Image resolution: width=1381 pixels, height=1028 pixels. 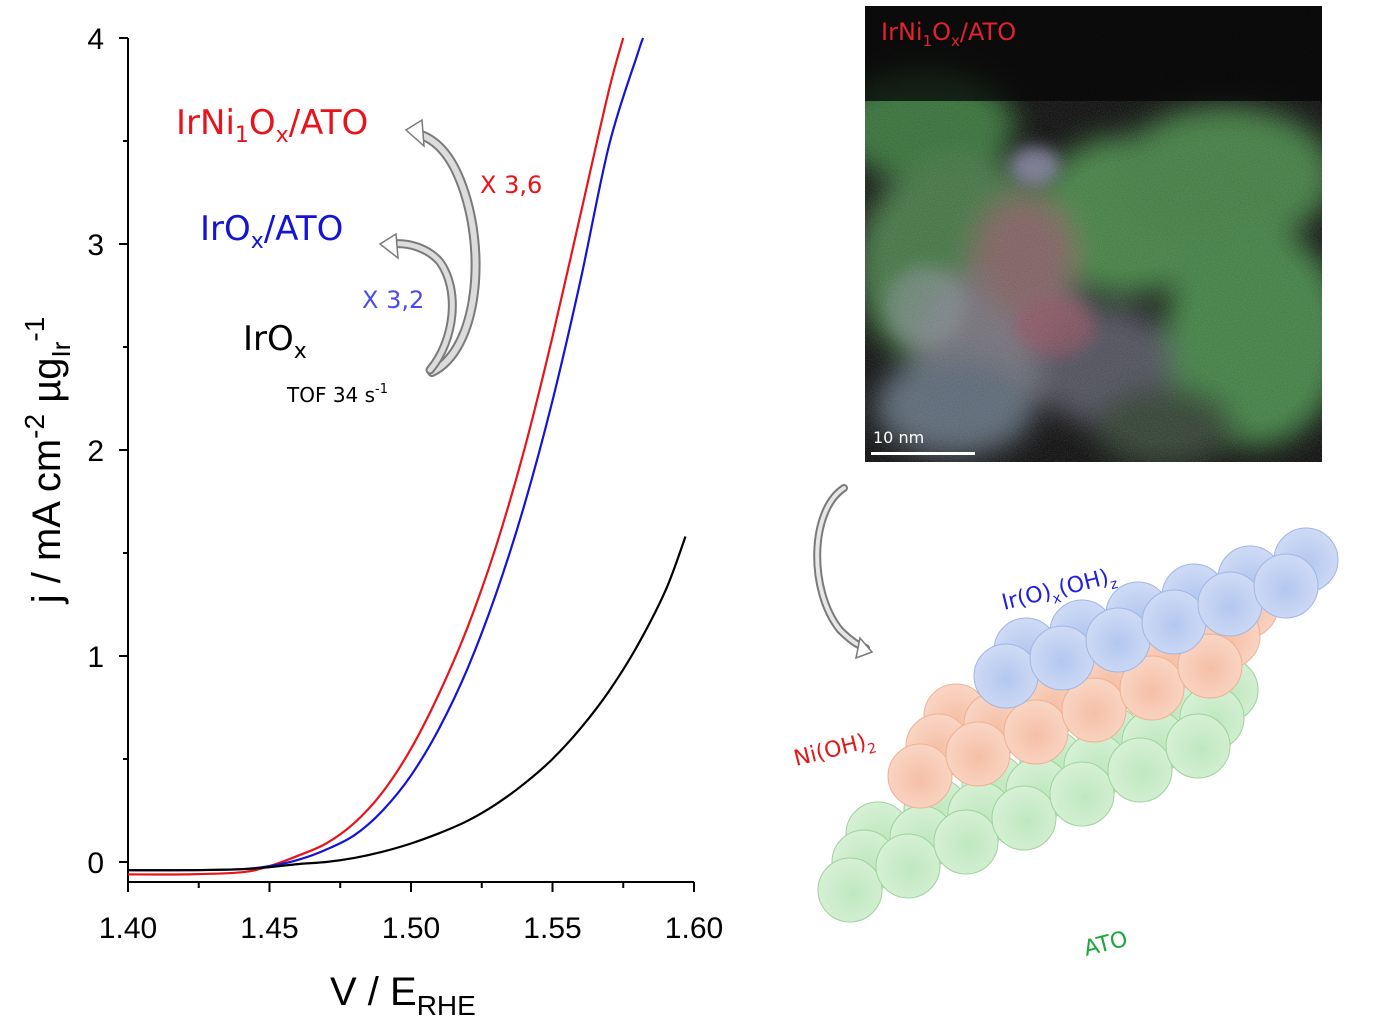 I want to click on y-axis: 0 1 2 3 4, so click(x=108, y=452).